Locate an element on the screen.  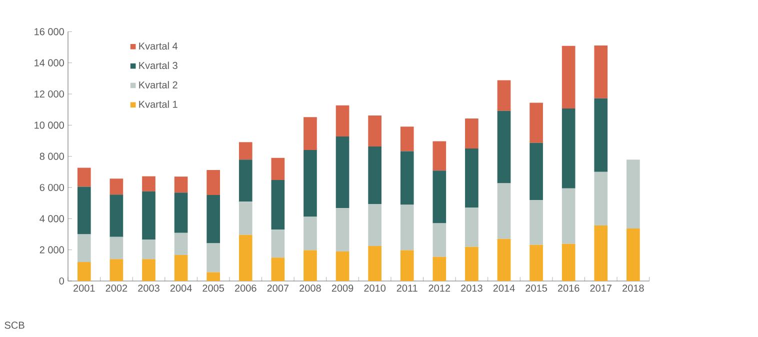
y-tick-label: 6 000 is located at coordinates (52, 188).